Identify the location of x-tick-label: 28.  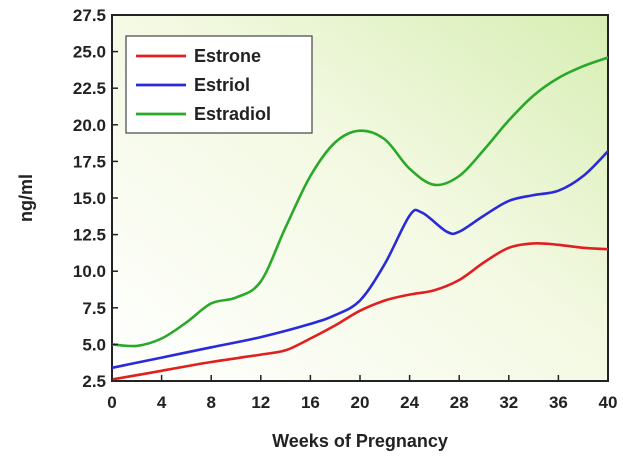
(459, 402).